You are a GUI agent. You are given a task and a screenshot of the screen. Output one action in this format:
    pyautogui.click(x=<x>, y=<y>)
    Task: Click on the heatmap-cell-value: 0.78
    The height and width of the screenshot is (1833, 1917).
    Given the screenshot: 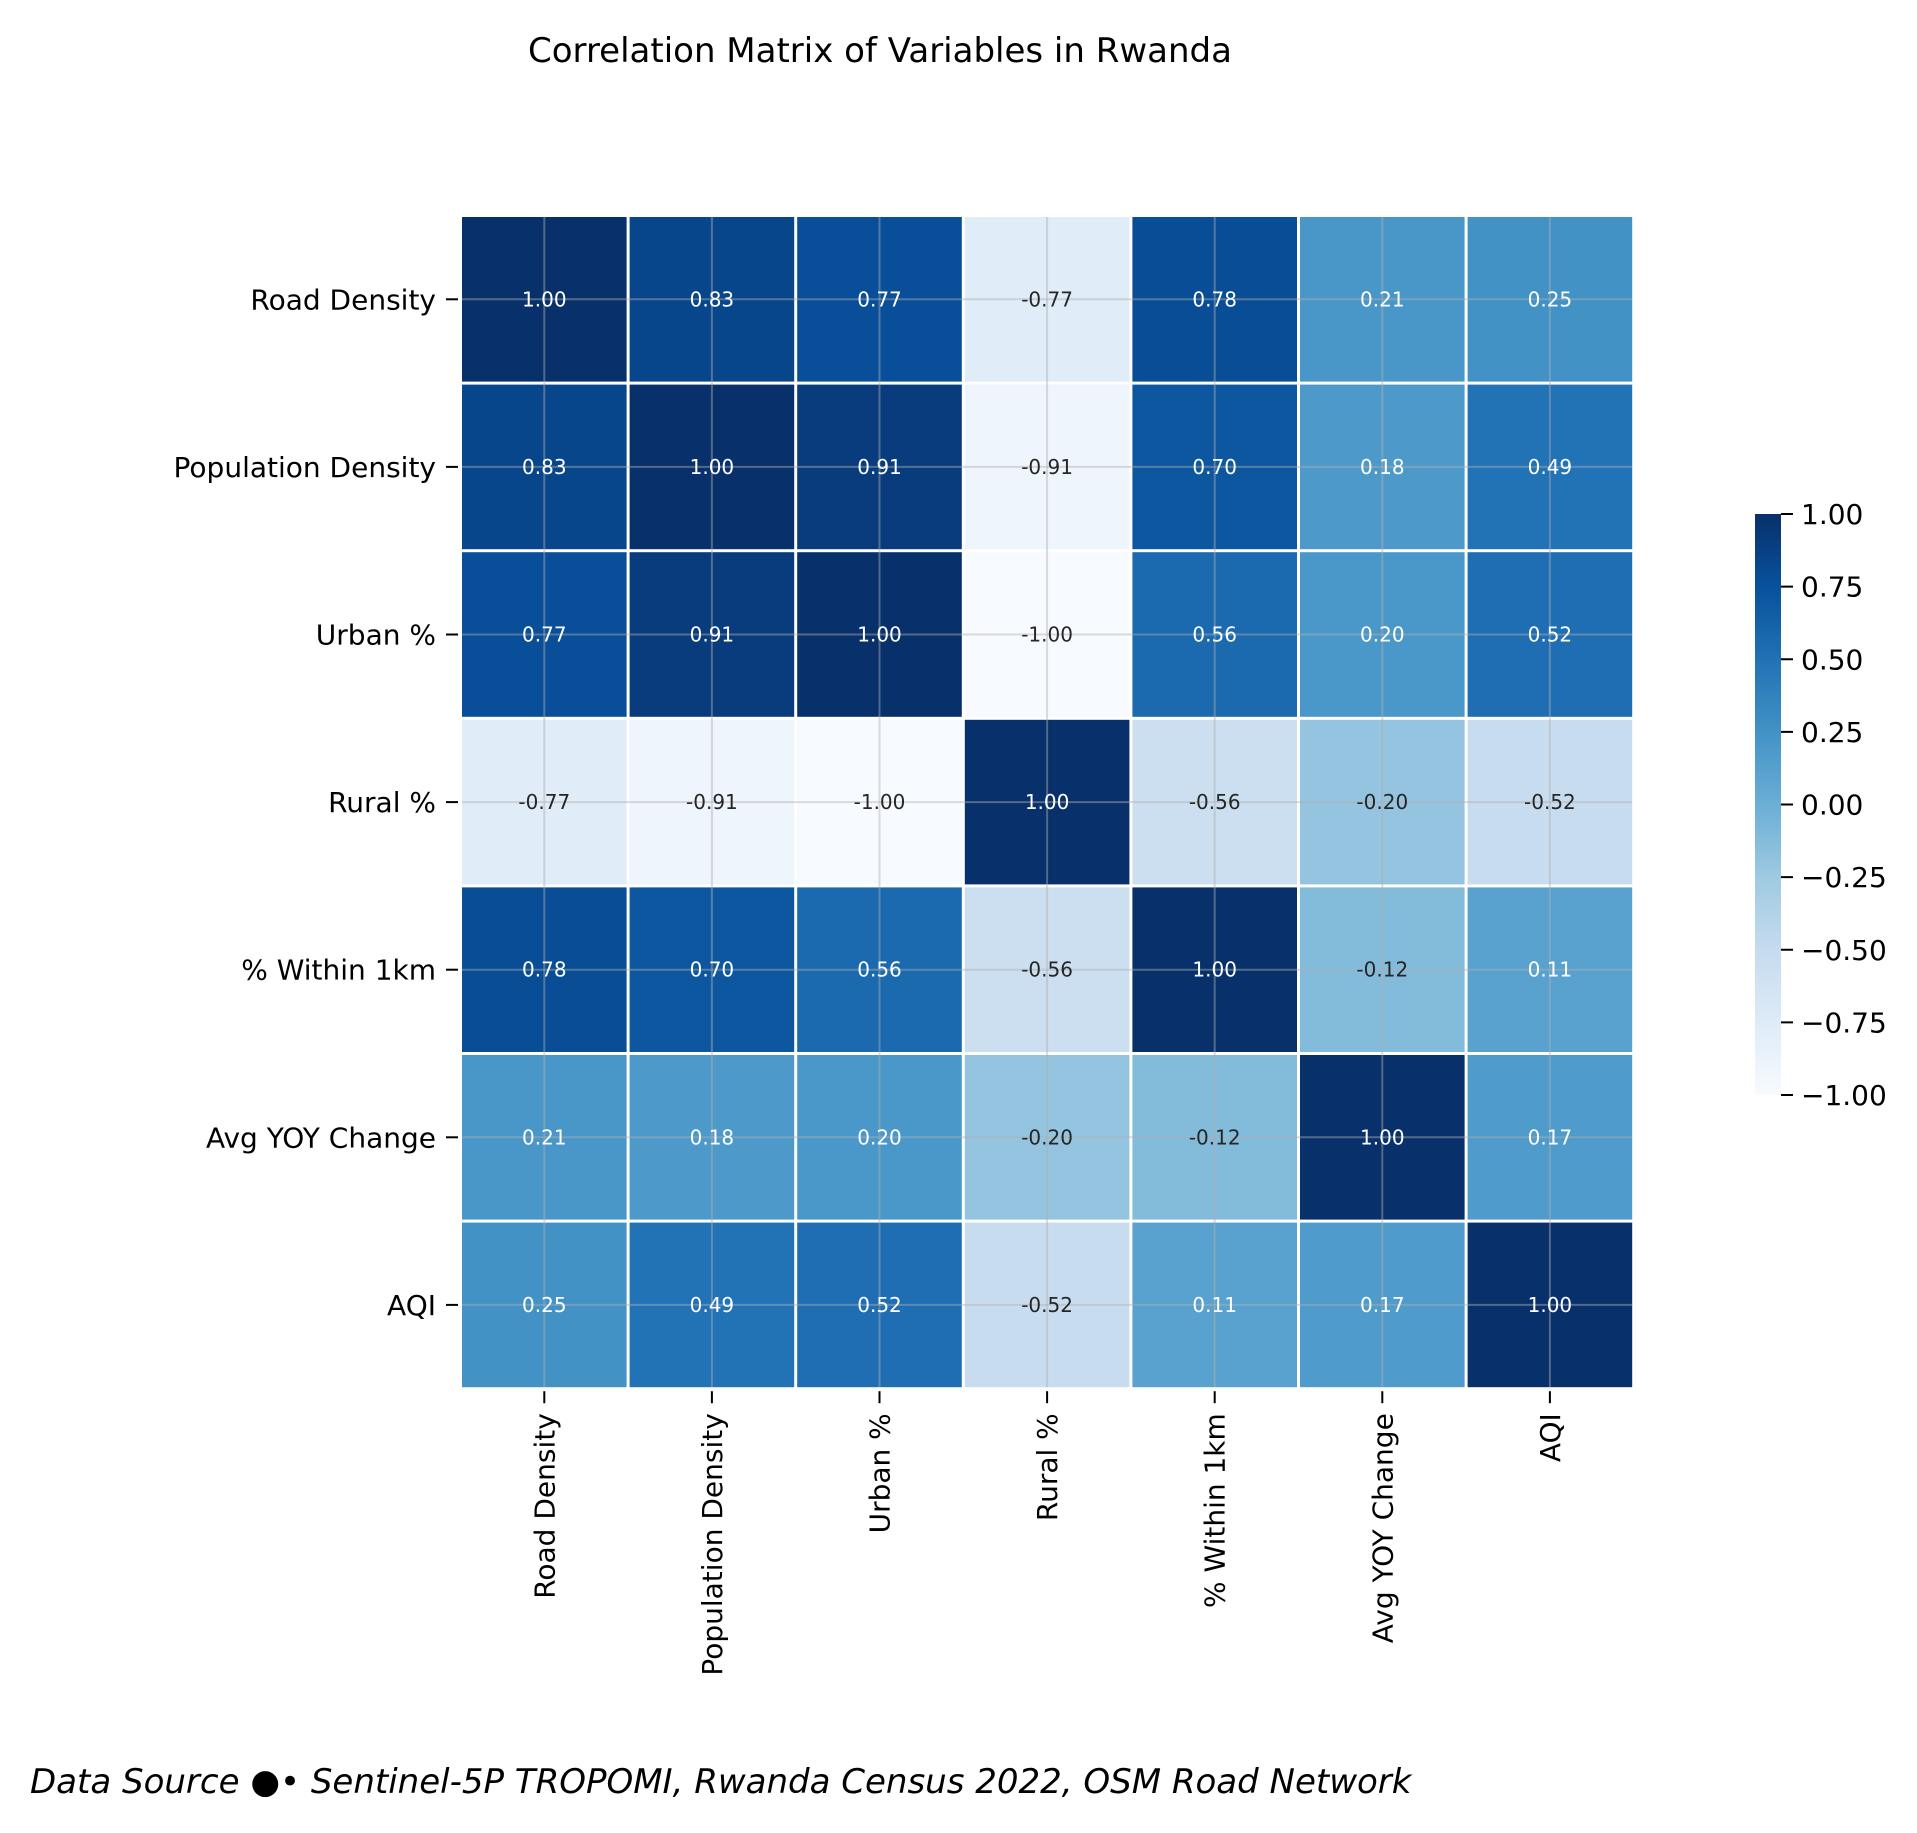 What is the action you would take?
    pyautogui.click(x=544, y=970)
    